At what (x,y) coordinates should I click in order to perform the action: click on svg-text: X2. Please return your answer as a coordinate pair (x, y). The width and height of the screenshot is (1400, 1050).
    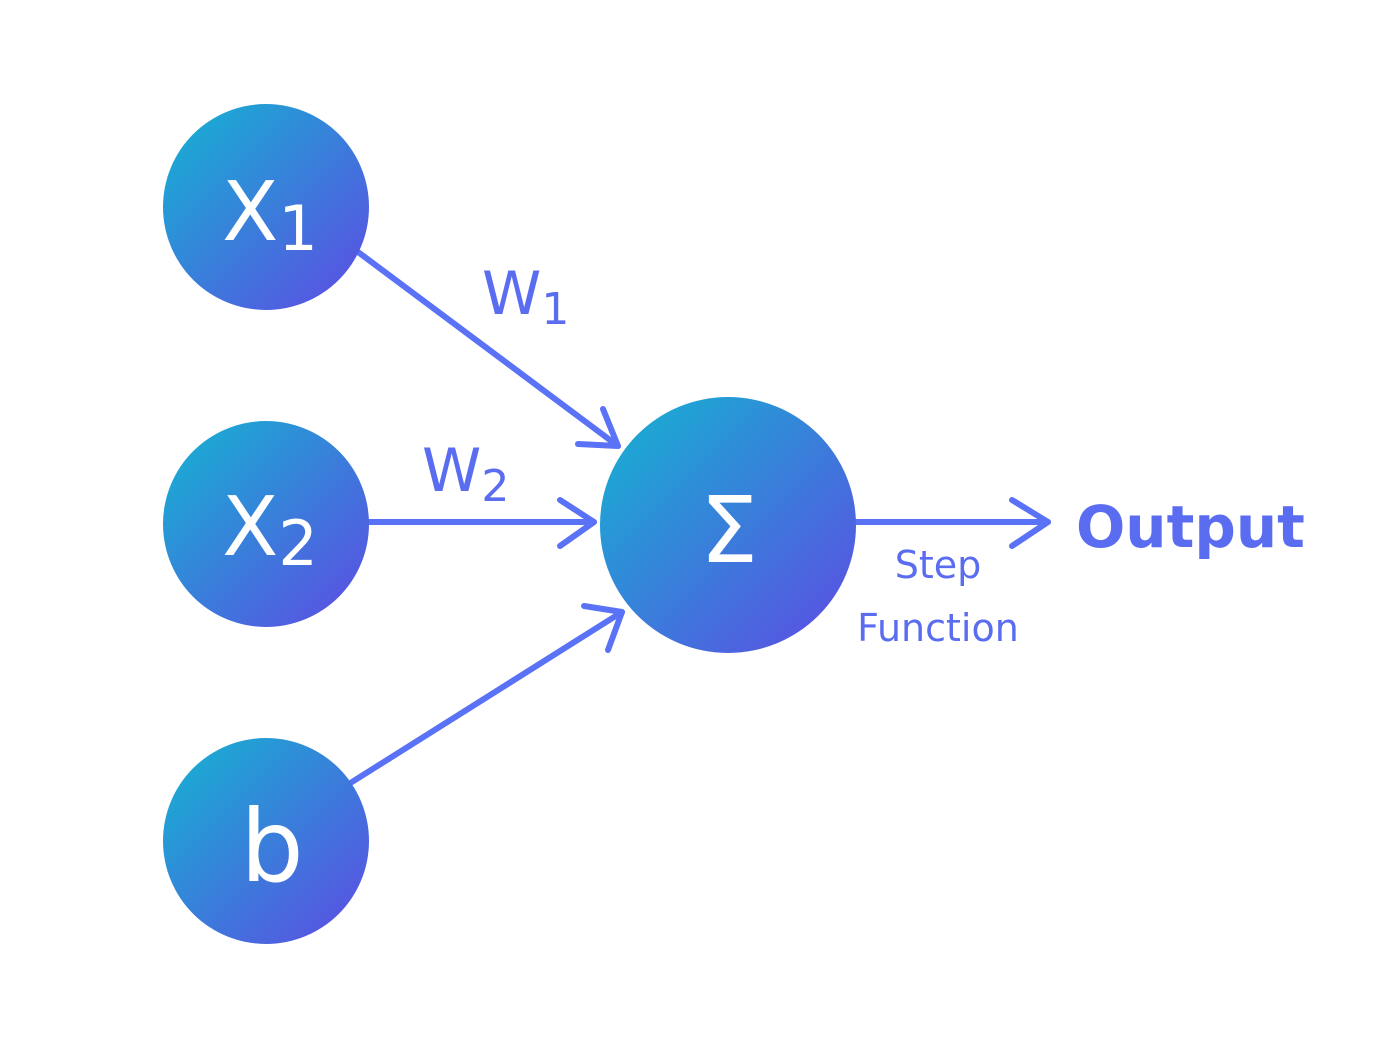
    Looking at the image, I should click on (270, 530).